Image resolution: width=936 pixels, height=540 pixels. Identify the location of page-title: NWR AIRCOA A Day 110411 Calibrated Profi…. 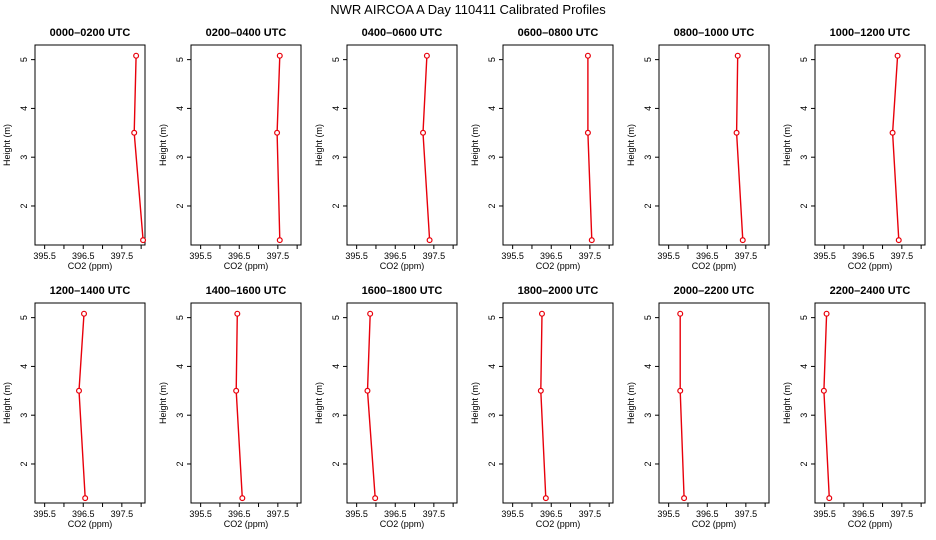
(468, 9).